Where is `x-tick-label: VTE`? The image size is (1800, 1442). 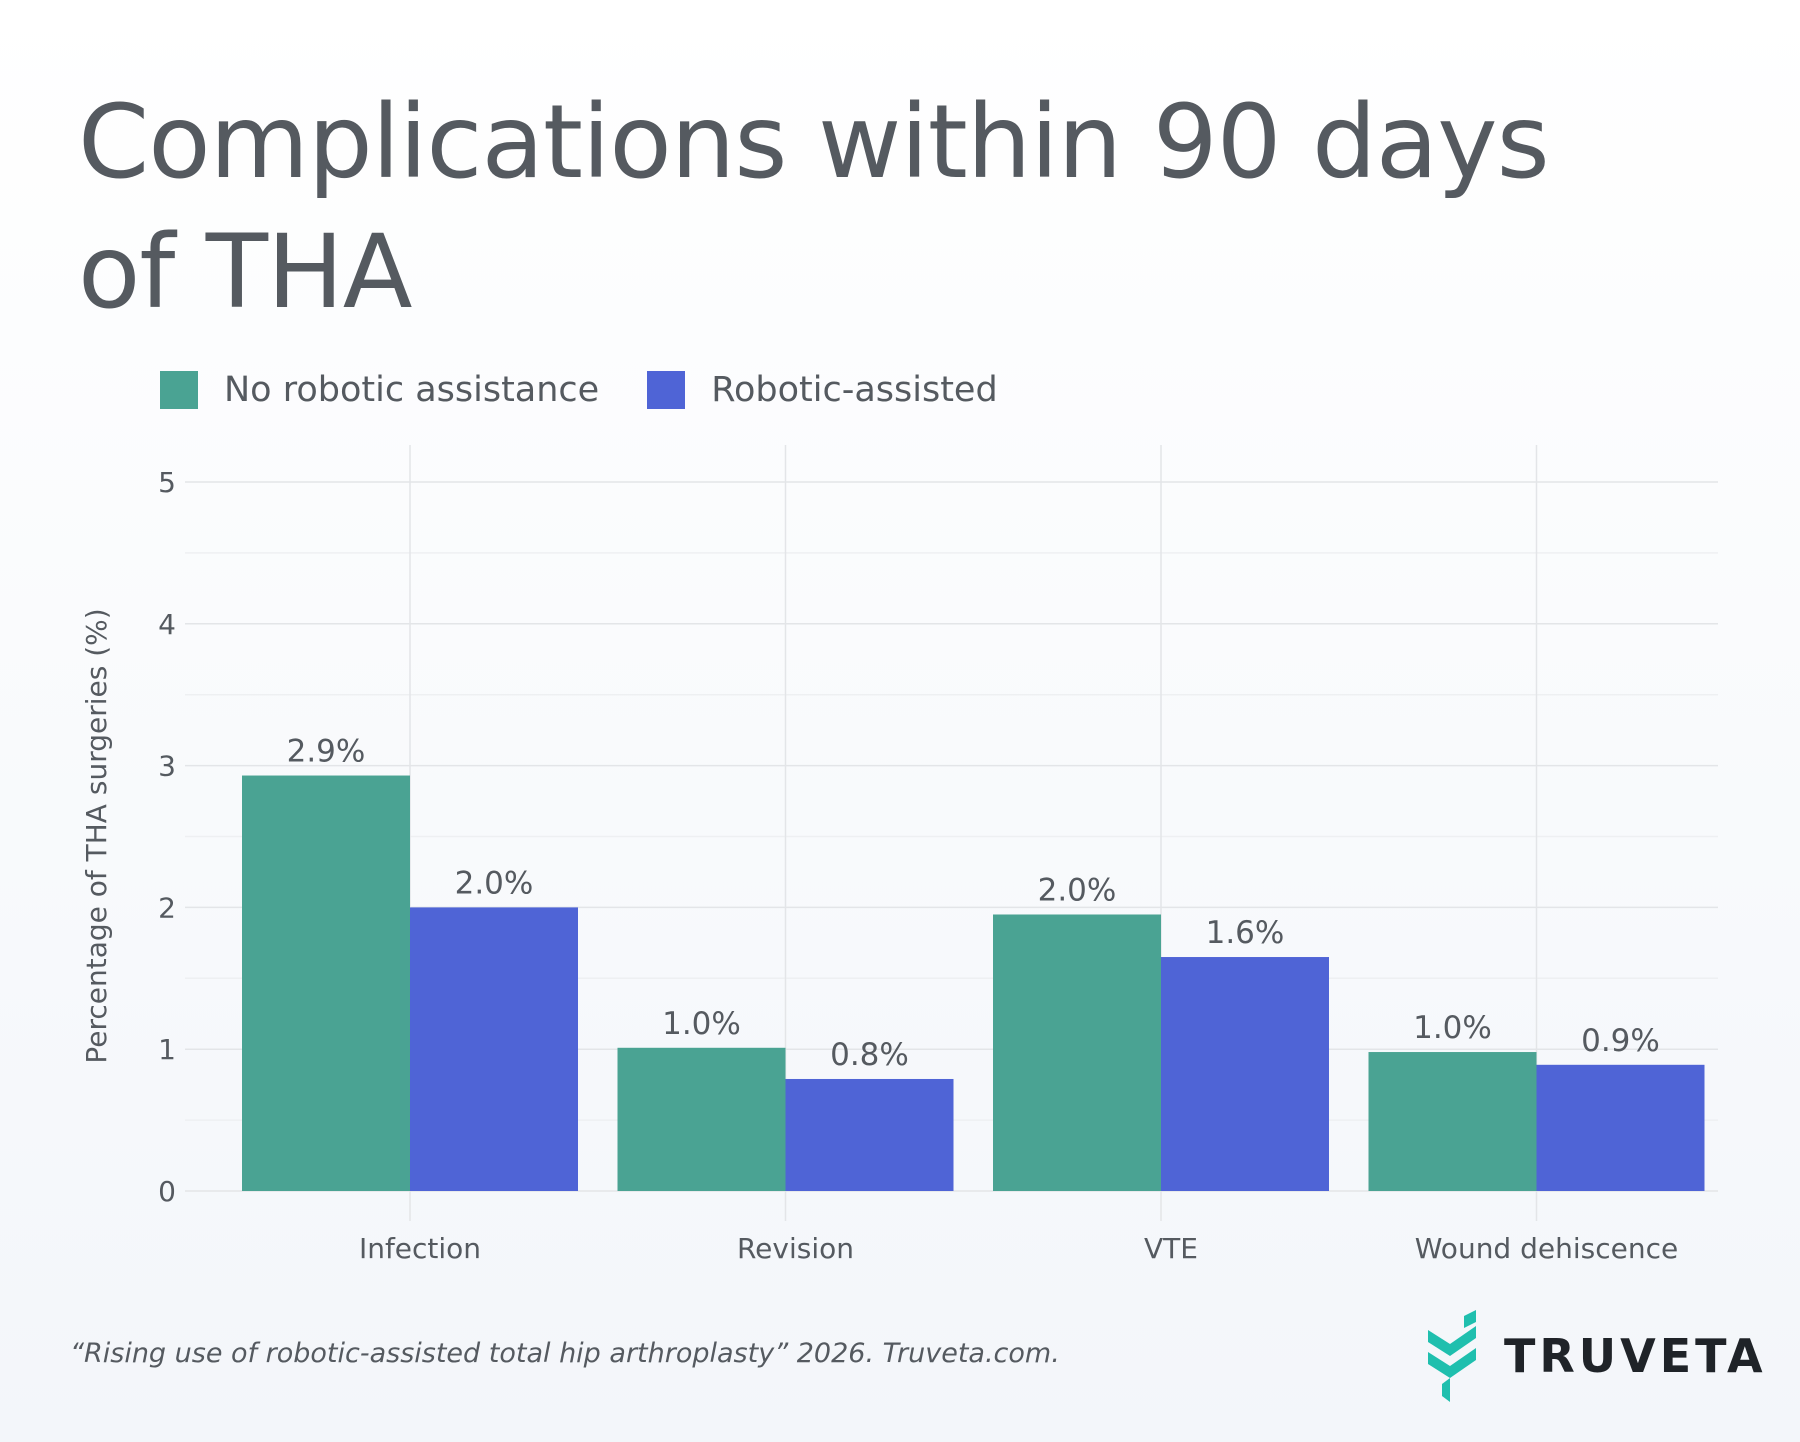 x-tick-label: VTE is located at coordinates (1171, 1248).